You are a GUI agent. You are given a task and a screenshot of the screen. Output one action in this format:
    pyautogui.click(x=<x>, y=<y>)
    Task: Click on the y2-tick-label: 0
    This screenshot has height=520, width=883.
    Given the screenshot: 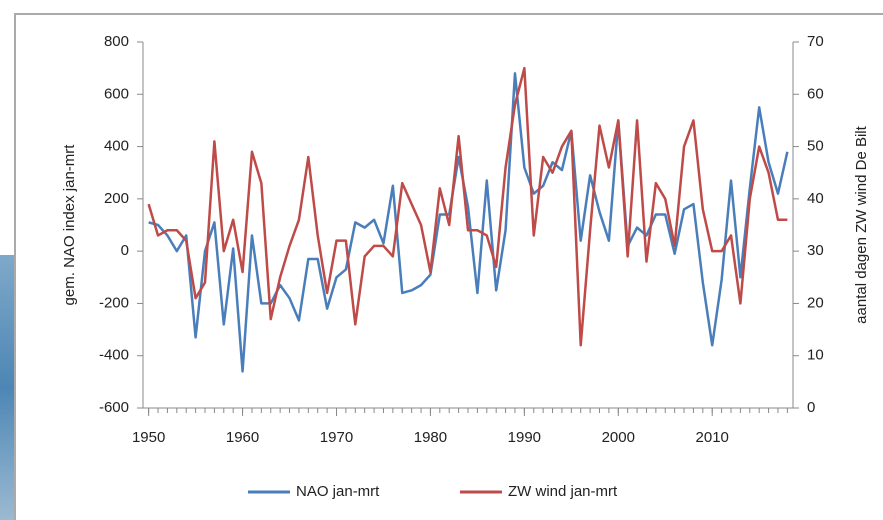 What is the action you would take?
    pyautogui.click(x=811, y=407)
    